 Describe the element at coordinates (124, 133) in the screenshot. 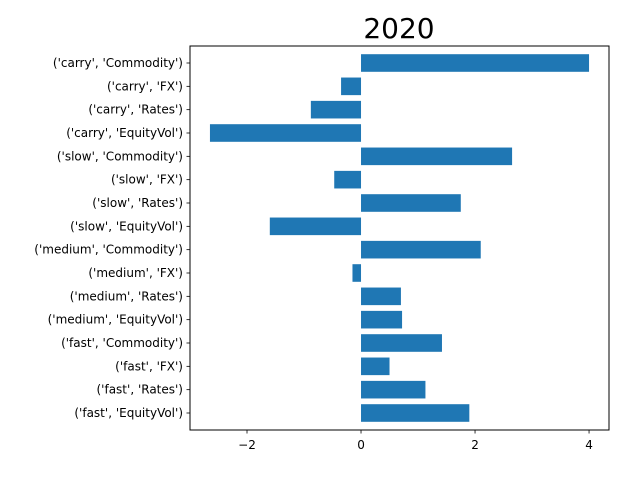

I see `y-tick-label: ('carry', 'EquityVol')` at that location.